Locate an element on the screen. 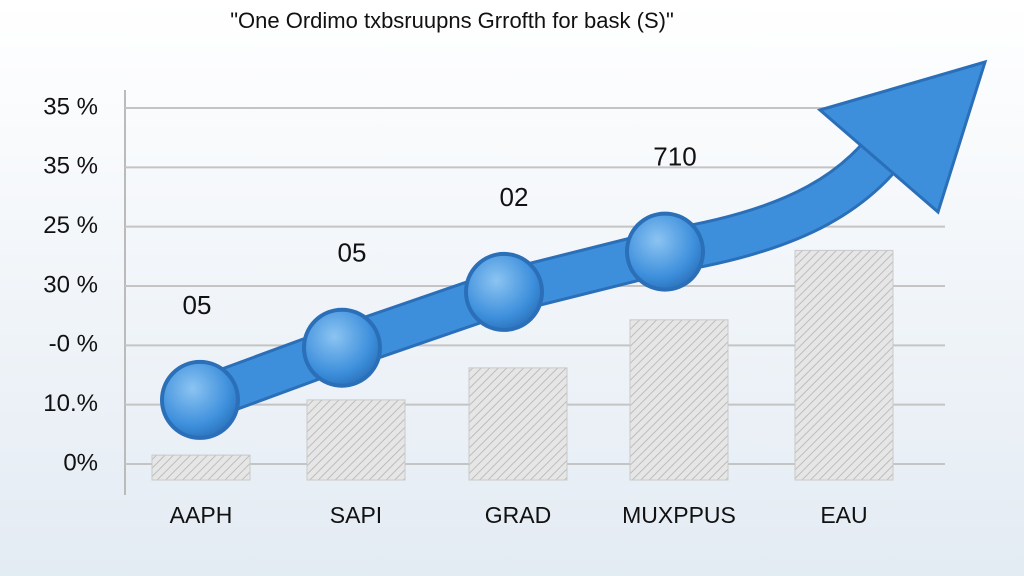 The width and height of the screenshot is (1024, 576). y-tick-label: -0 % is located at coordinates (73, 344).